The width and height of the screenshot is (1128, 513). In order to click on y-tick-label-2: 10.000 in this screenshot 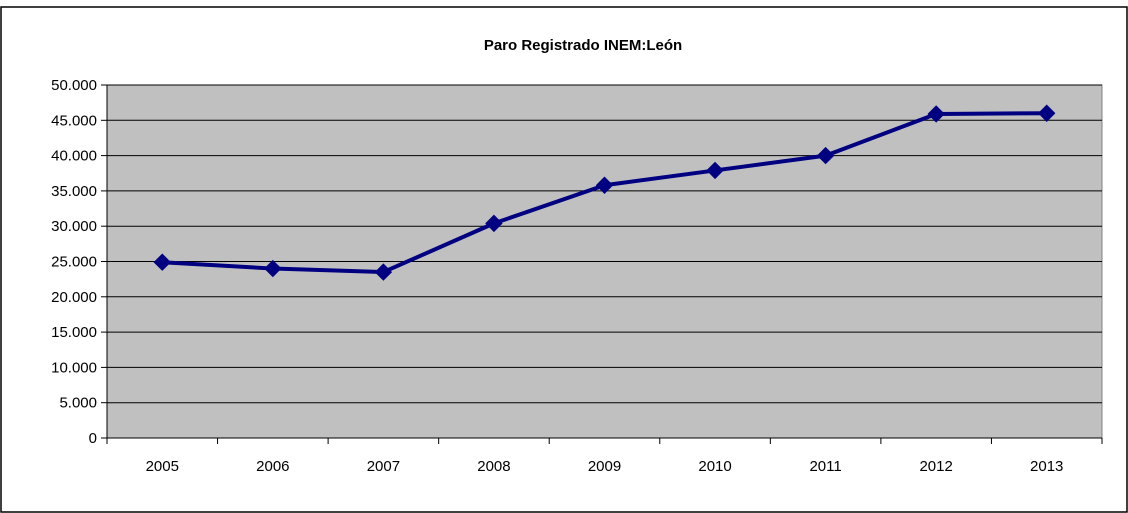, I will do `click(74, 367)`.